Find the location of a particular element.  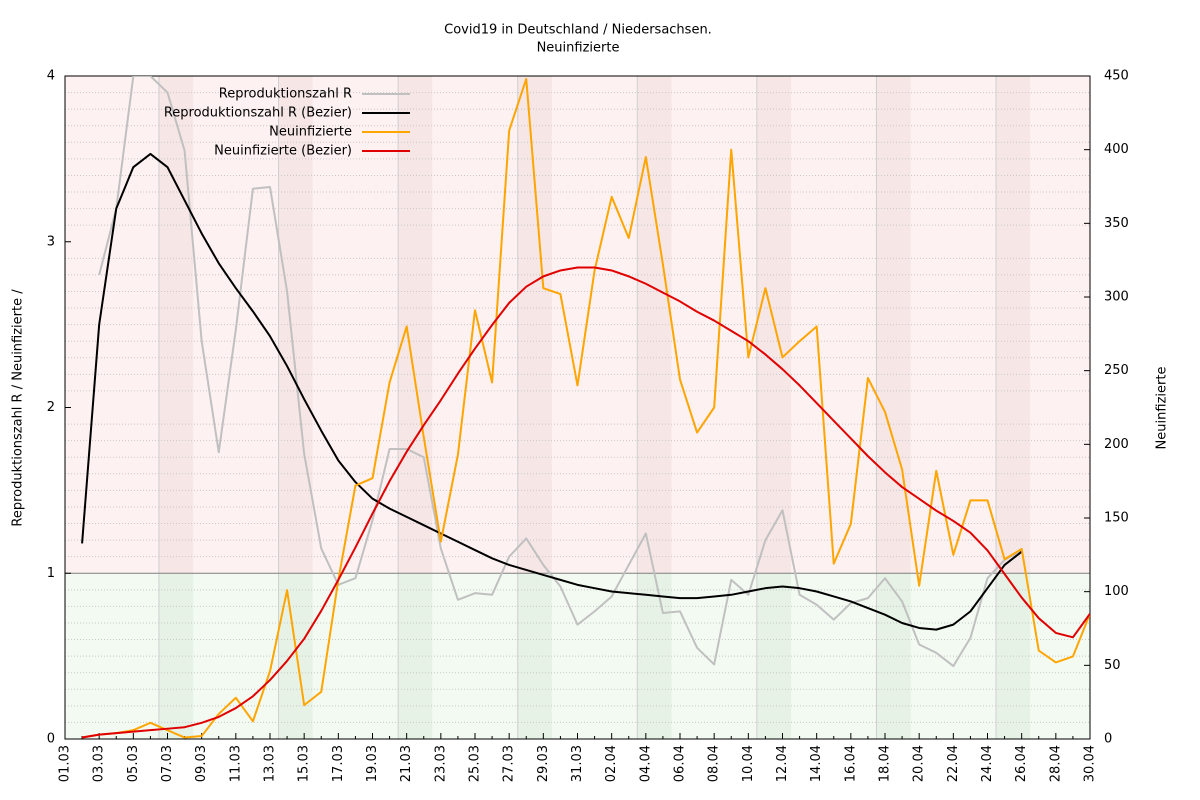

legend-label: Neuinfizierte is located at coordinates (310, 132).